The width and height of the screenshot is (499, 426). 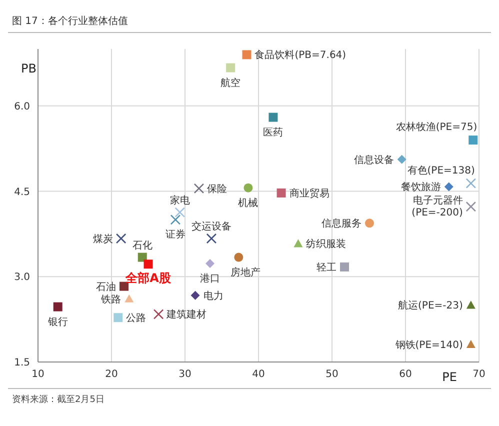 What do you see at coordinates (441, 170) in the screenshot?
I see `series-label: 有色(PE=138)` at bounding box center [441, 170].